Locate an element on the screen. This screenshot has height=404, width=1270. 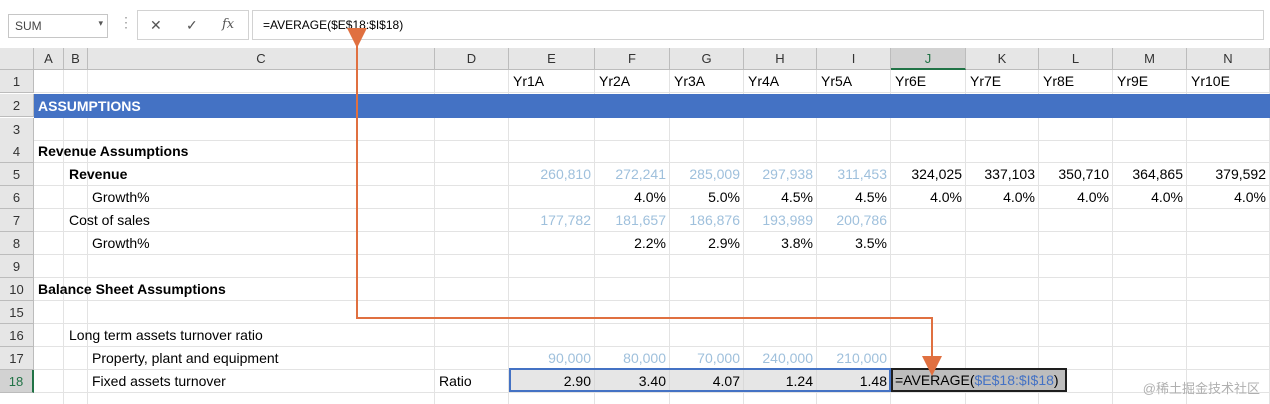
column-header-d: D is located at coordinates (472, 59).